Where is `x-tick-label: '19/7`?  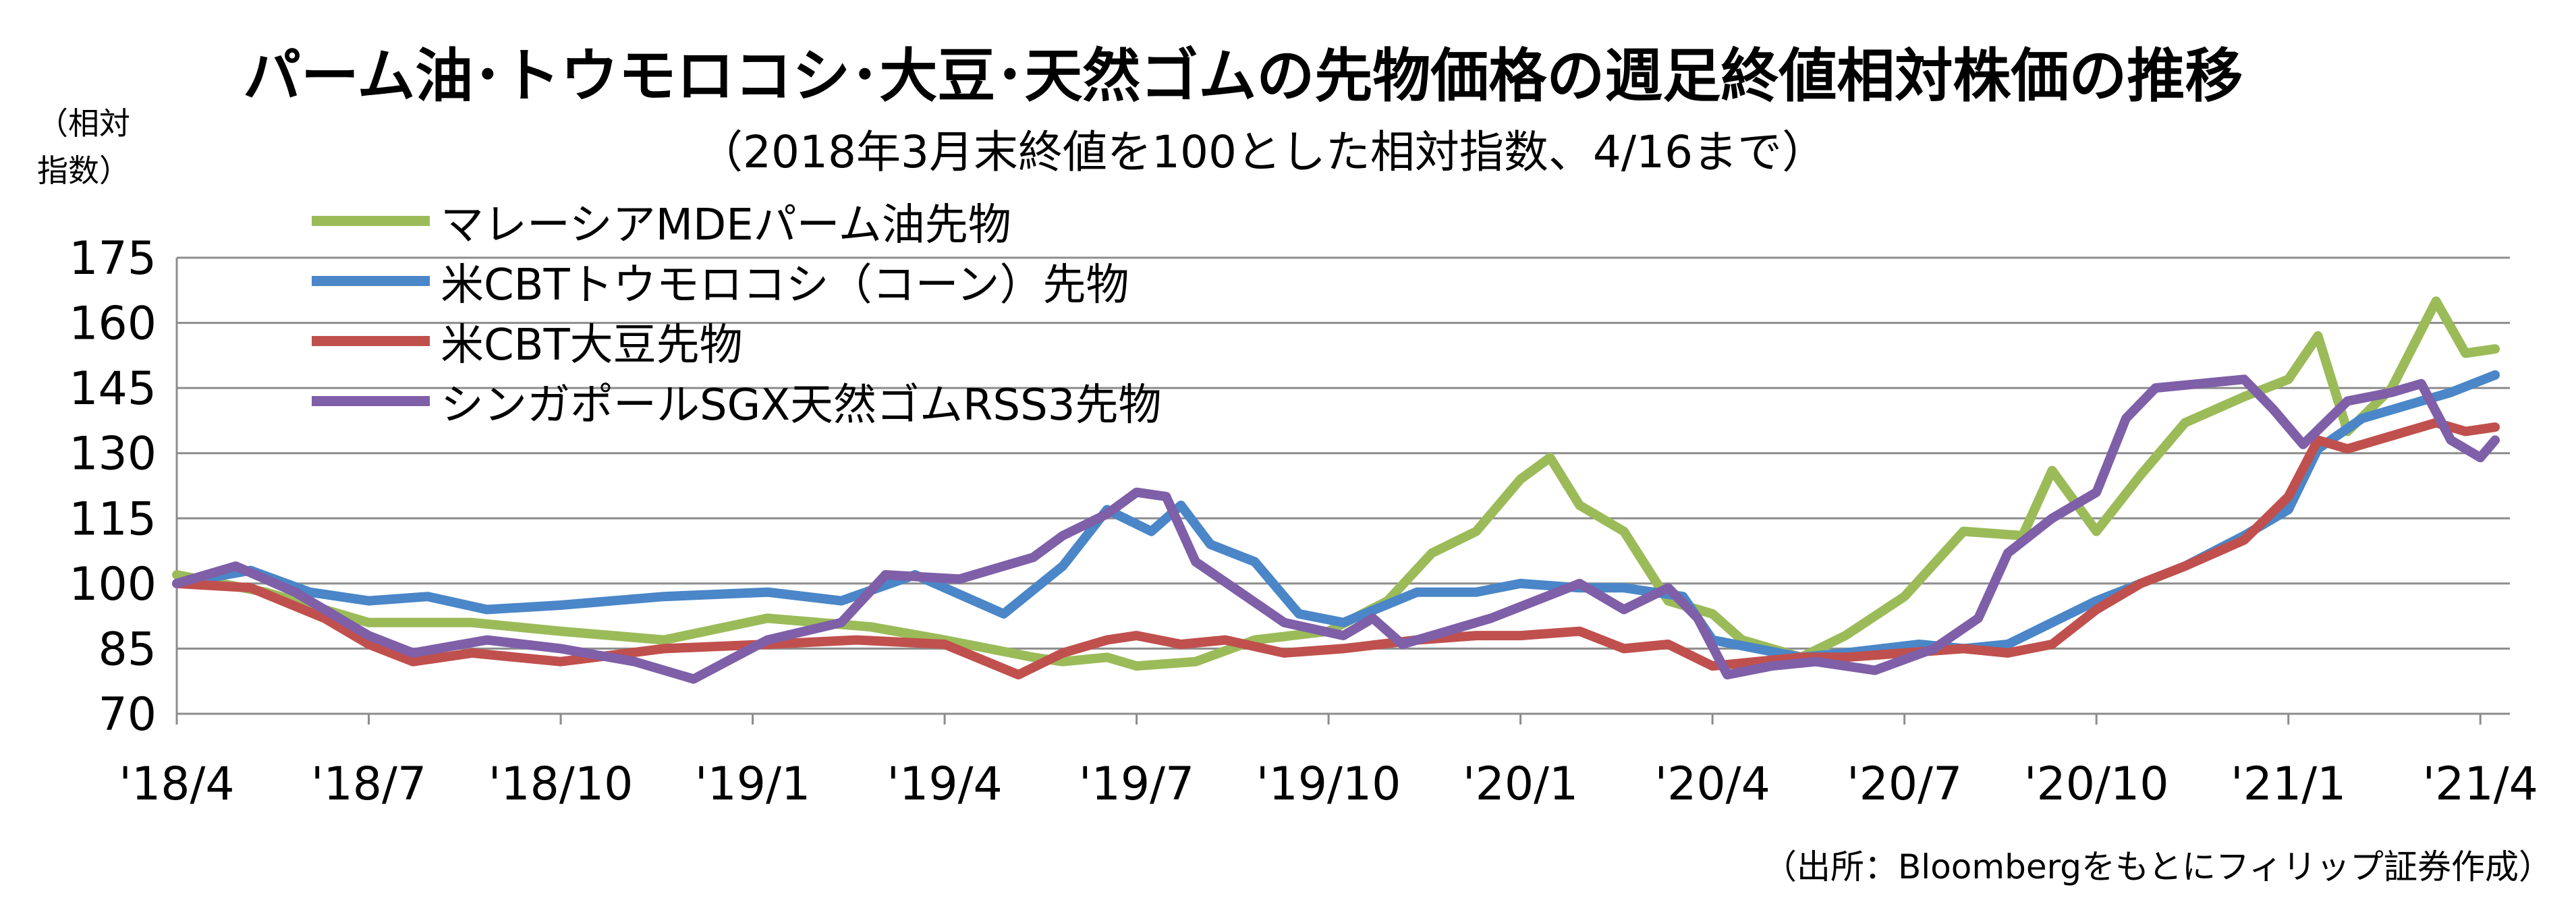 x-tick-label: '19/7 is located at coordinates (1136, 784).